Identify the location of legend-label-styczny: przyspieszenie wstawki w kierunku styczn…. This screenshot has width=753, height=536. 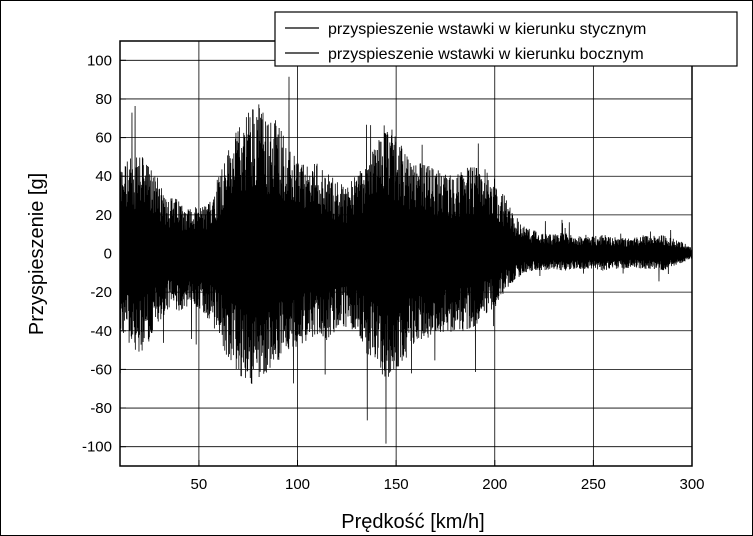
(487, 29).